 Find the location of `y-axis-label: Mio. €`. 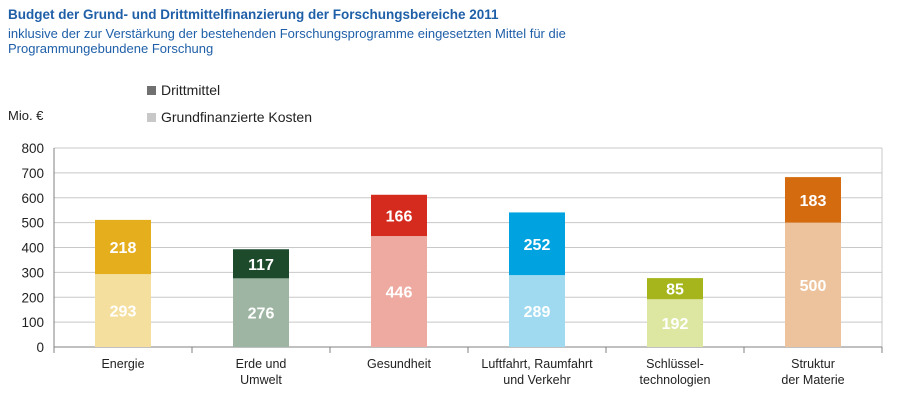

y-axis-label: Mio. € is located at coordinates (26, 115).